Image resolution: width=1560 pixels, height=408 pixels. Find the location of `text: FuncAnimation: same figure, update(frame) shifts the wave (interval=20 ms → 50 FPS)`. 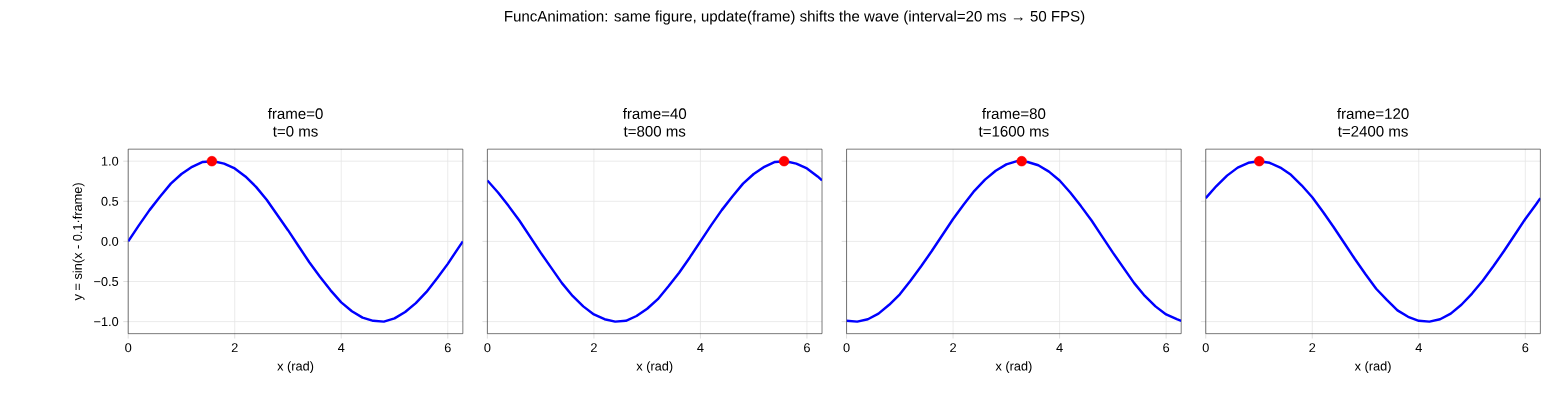

text: FuncAnimation: same figure, update(frame) shifts the wave (interval=20 ms → 50 FPS) is located at coordinates (795, 17).